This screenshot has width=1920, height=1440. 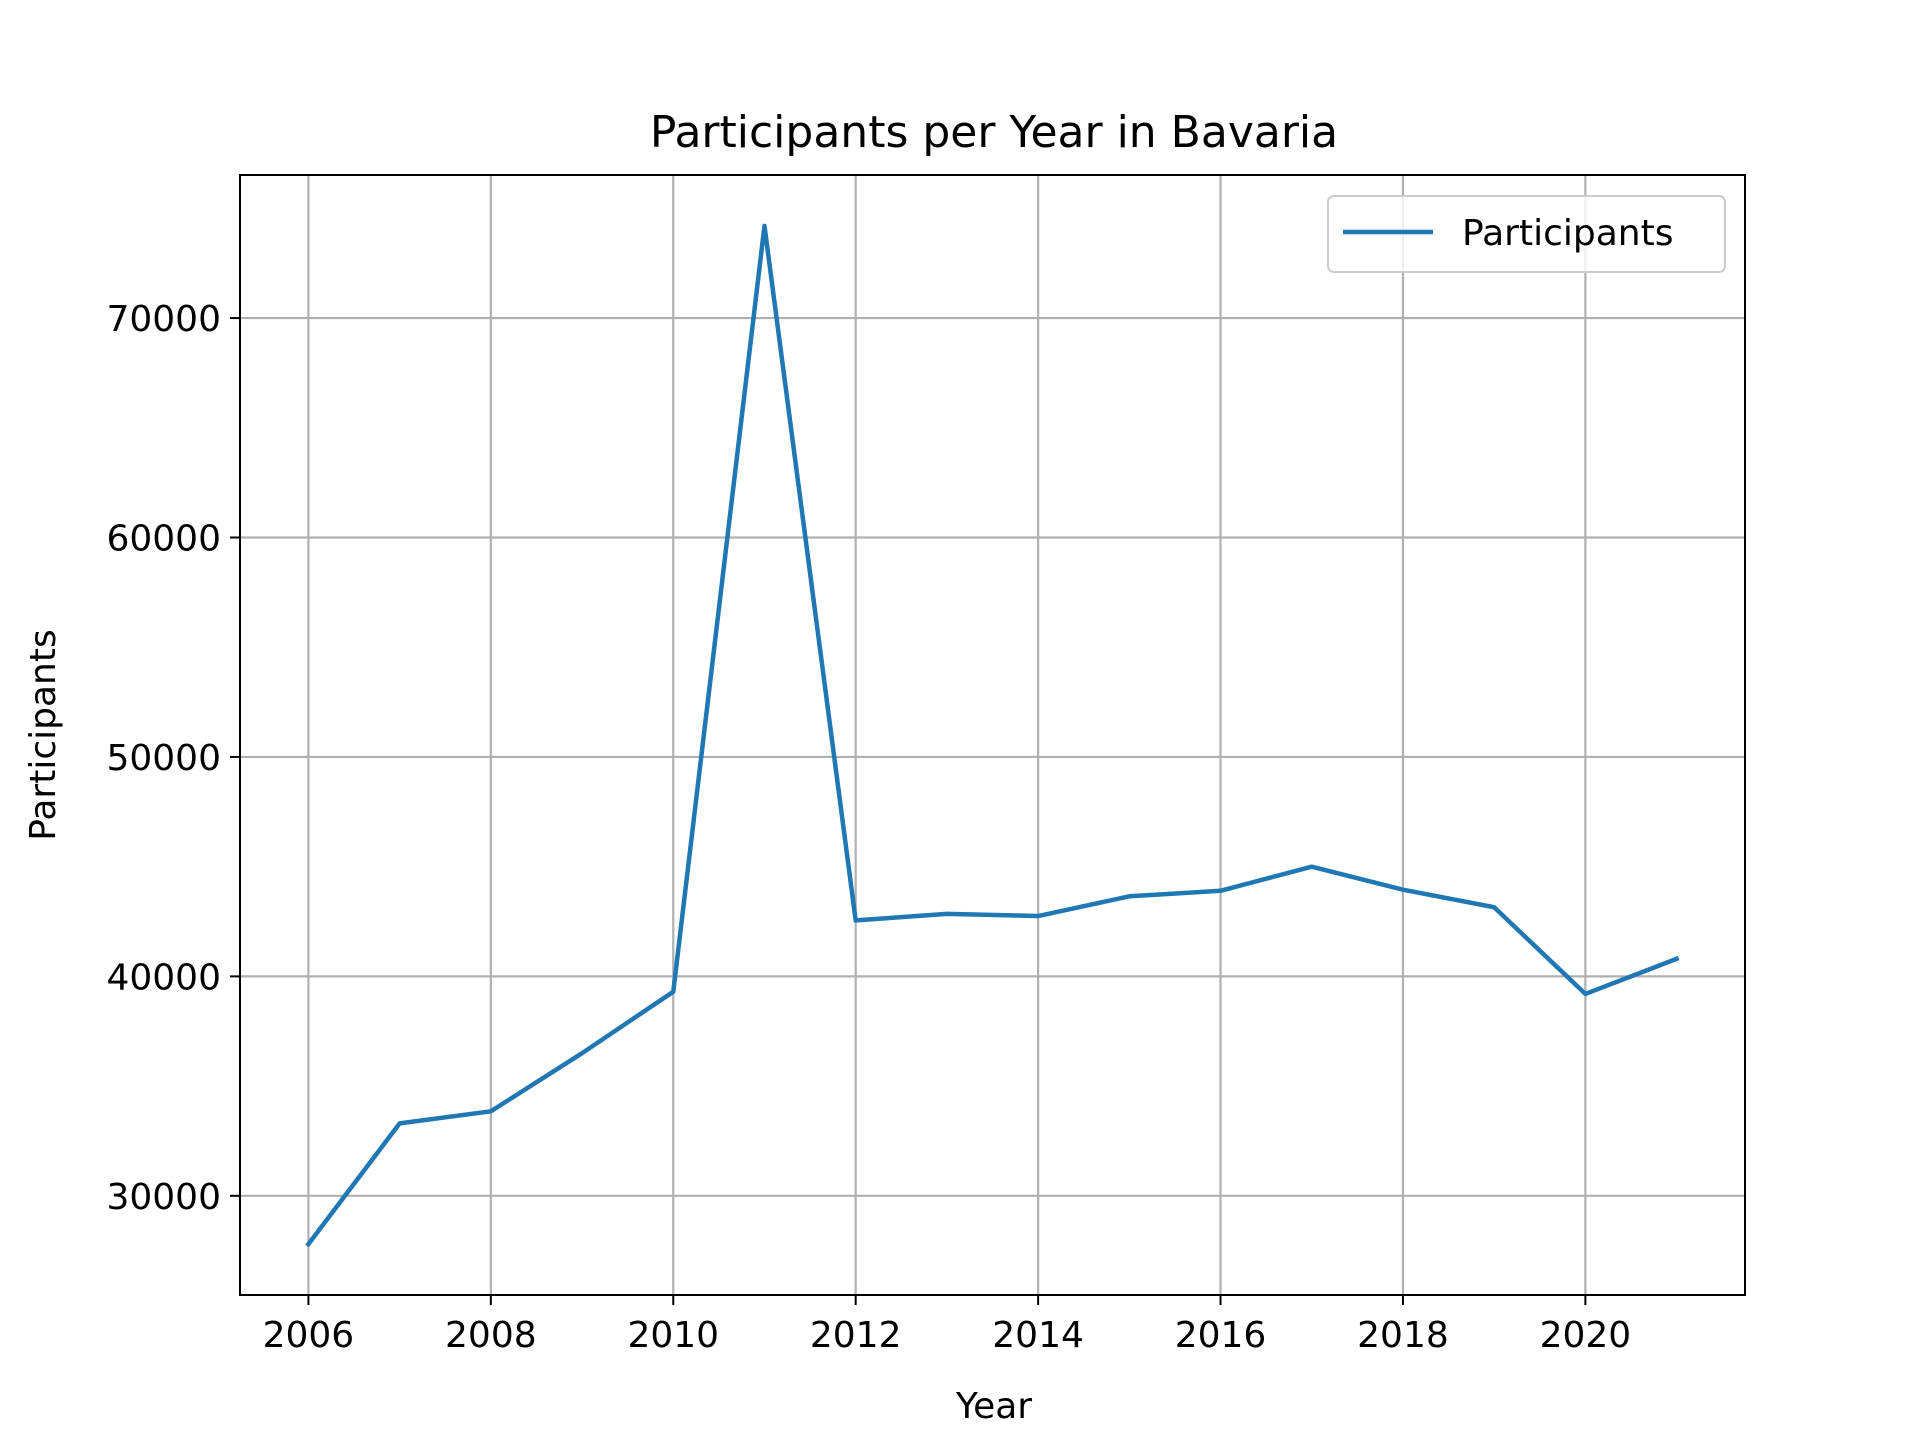 What do you see at coordinates (163, 758) in the screenshot?
I see `y-tick-label: 50000` at bounding box center [163, 758].